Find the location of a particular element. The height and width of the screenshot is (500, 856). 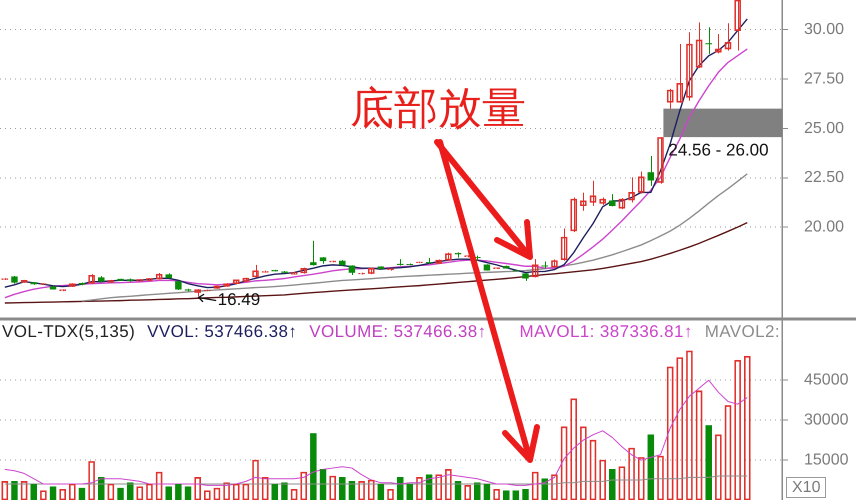

annotation: 底部放量 is located at coordinates (438, 109).